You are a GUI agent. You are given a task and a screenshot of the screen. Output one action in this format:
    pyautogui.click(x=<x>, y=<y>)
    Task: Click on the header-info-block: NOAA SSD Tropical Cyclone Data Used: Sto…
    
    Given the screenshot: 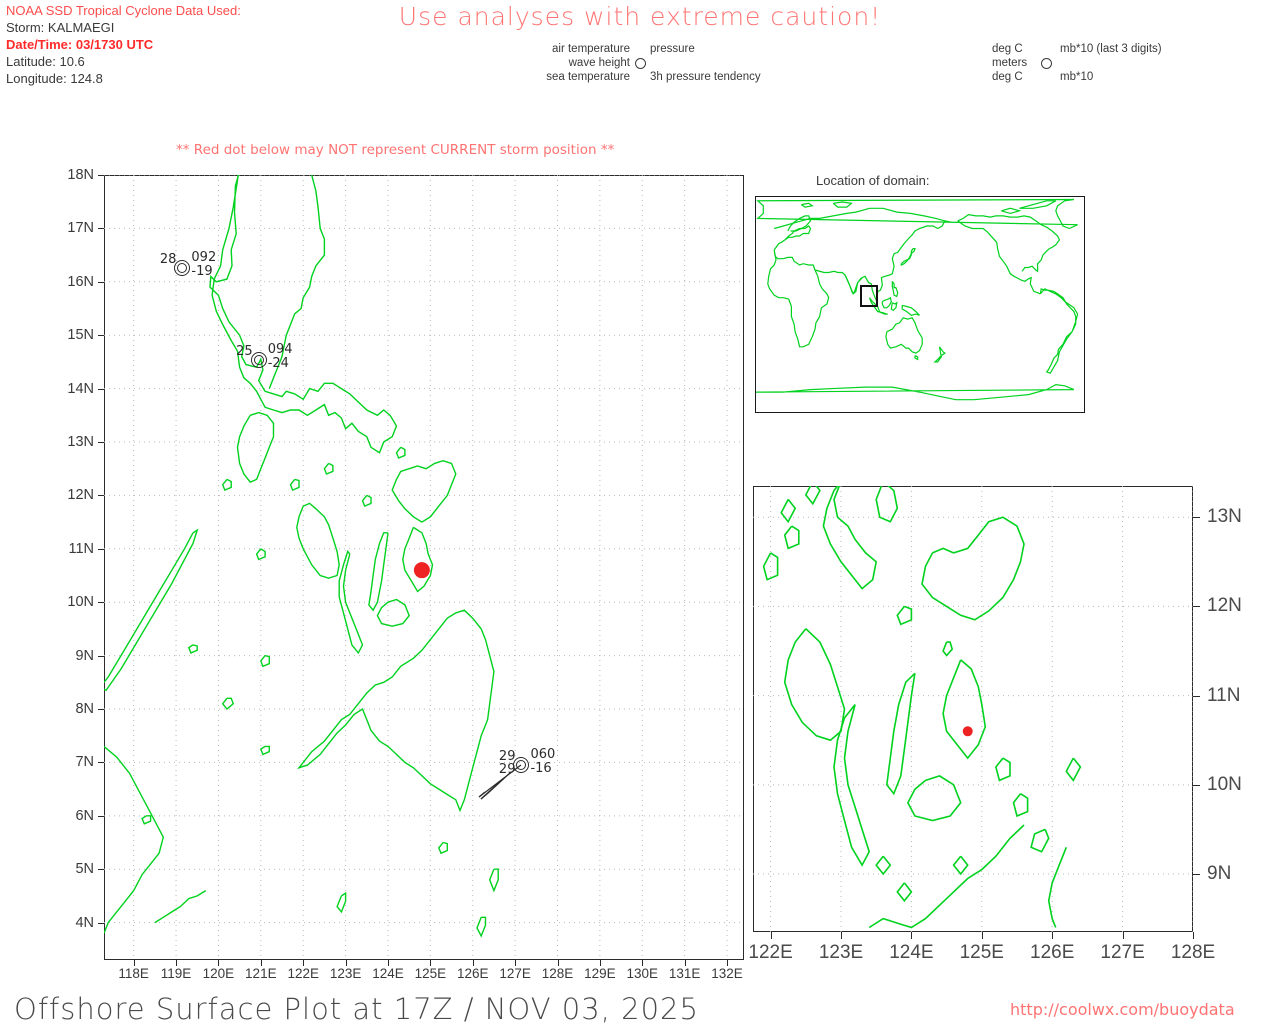 What is the action you would take?
    pyautogui.click(x=123, y=44)
    